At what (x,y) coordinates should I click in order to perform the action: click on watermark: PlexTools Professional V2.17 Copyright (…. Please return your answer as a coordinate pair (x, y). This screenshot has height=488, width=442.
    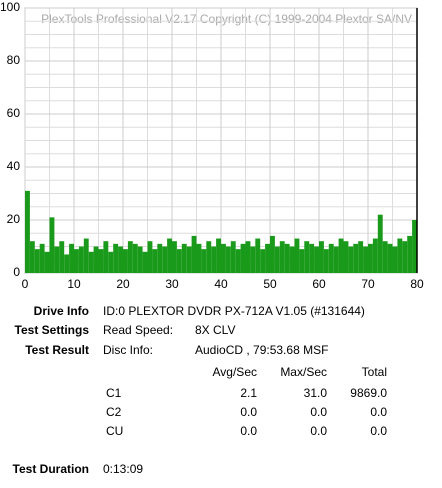
    Looking at the image, I should click on (226, 19).